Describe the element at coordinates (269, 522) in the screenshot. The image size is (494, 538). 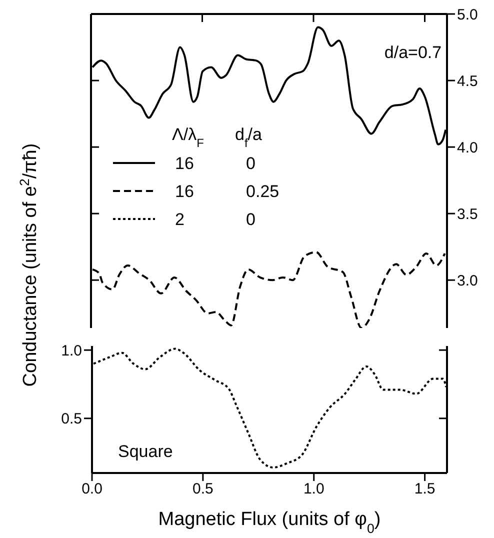
I see `x-axis-title: Magnetic Flux (units of φ$_{0}$)` at that location.